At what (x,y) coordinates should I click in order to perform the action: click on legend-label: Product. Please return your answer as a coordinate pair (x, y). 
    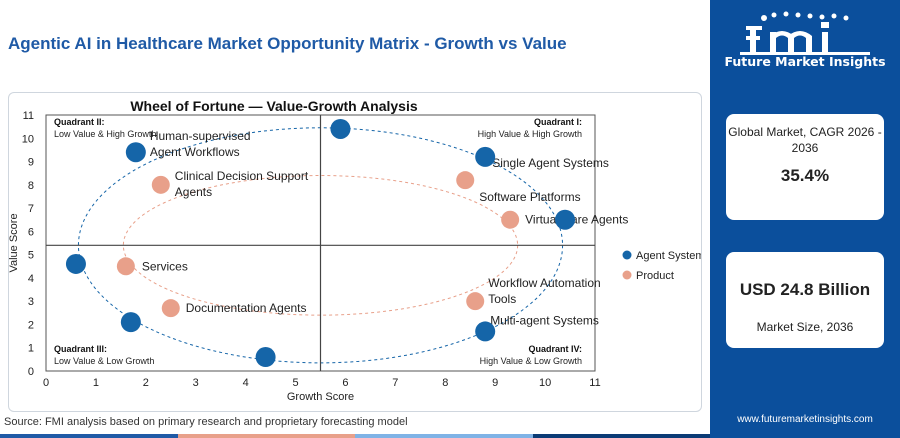
    Looking at the image, I should click on (655, 276).